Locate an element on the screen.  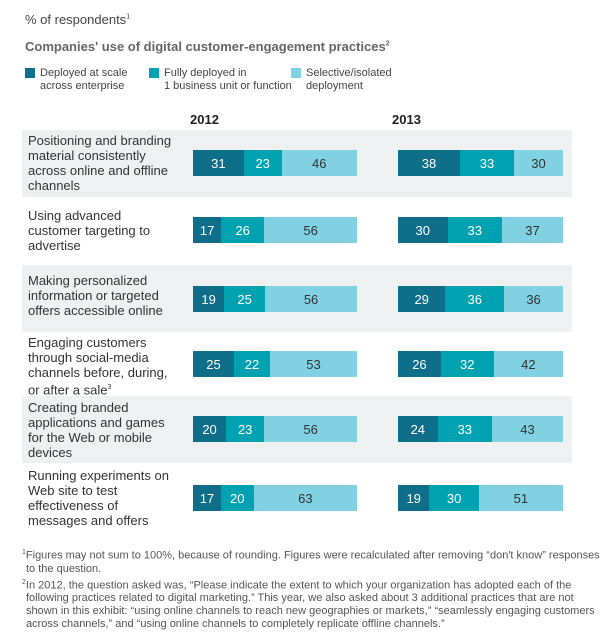
legend-label: Selective/isolated is located at coordinates (349, 73).